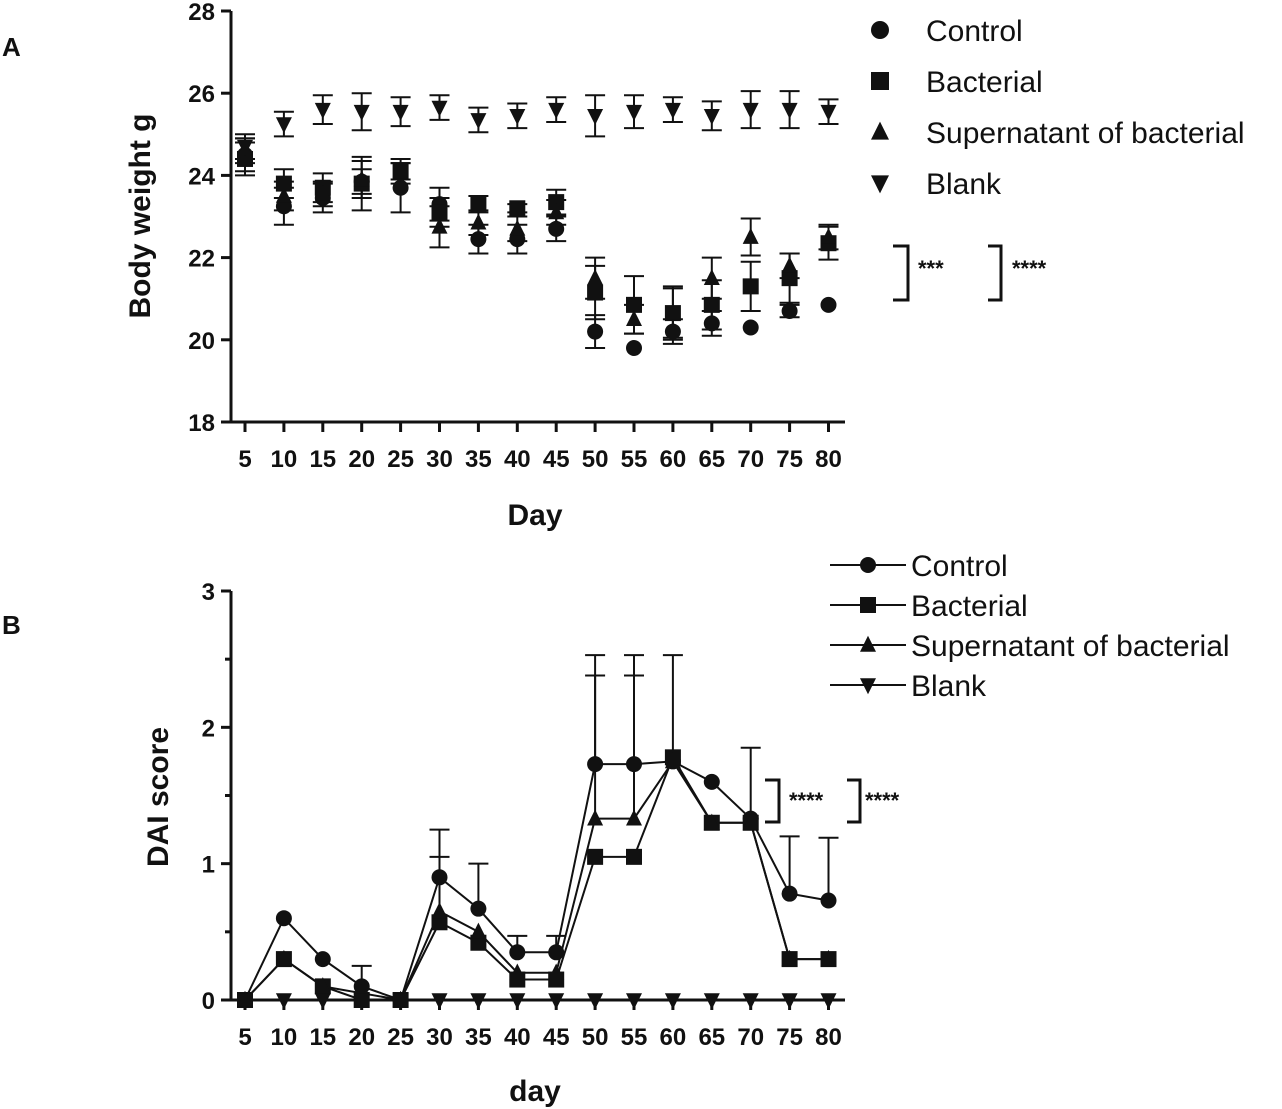  I want to click on panel-a-error-bars, so click(537, 220).